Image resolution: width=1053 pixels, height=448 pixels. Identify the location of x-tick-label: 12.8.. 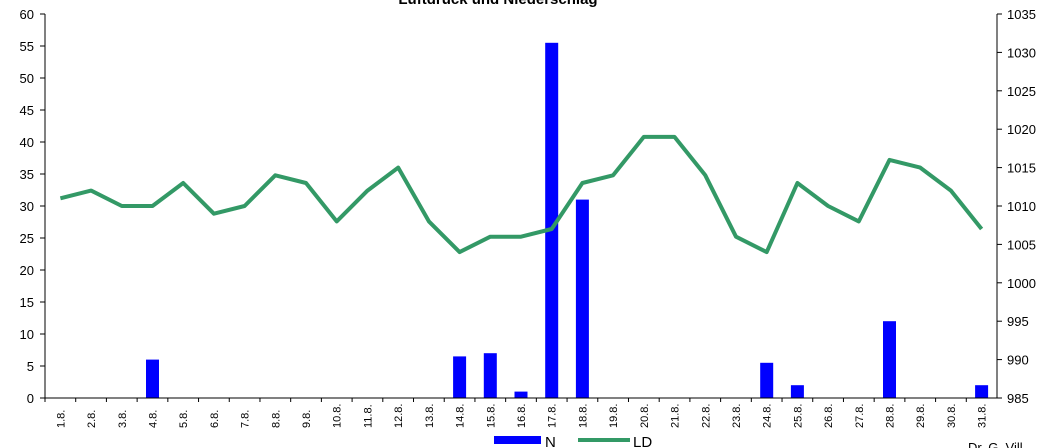
(399, 416).